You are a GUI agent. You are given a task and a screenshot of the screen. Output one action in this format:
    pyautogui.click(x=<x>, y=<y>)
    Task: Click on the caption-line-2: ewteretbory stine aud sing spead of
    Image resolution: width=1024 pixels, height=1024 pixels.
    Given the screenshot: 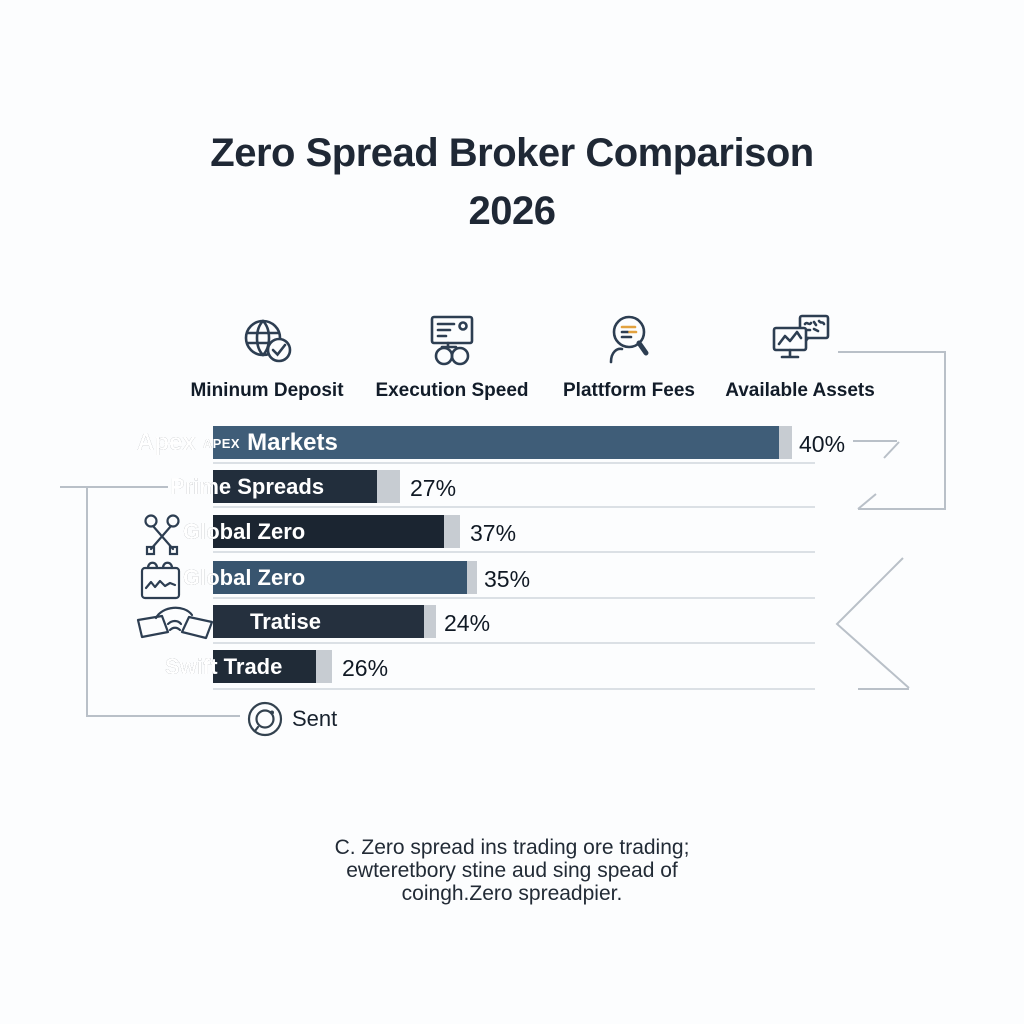 What is the action you would take?
    pyautogui.click(x=512, y=870)
    